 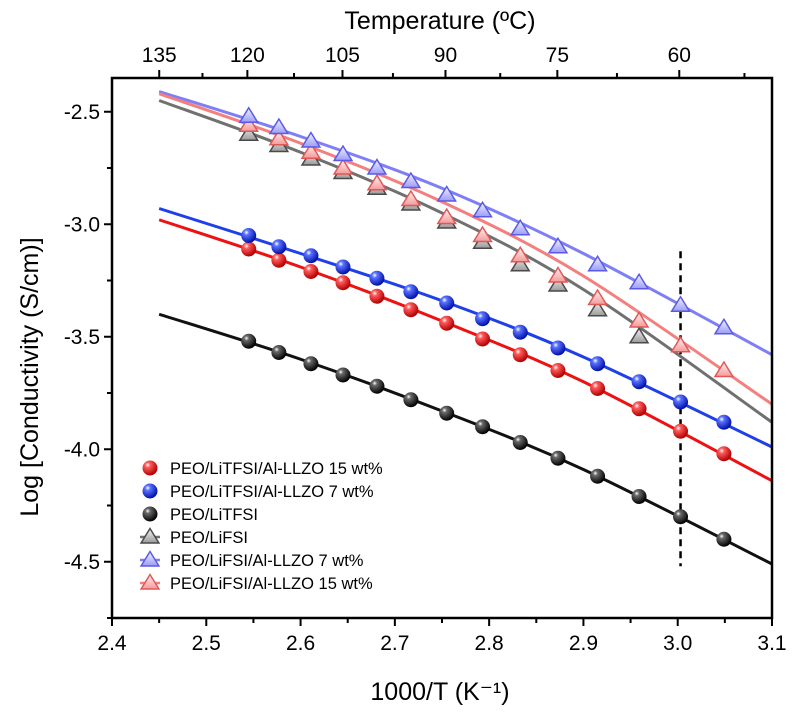 What do you see at coordinates (394, 643) in the screenshot?
I see `x-tick-label: 2.7` at bounding box center [394, 643].